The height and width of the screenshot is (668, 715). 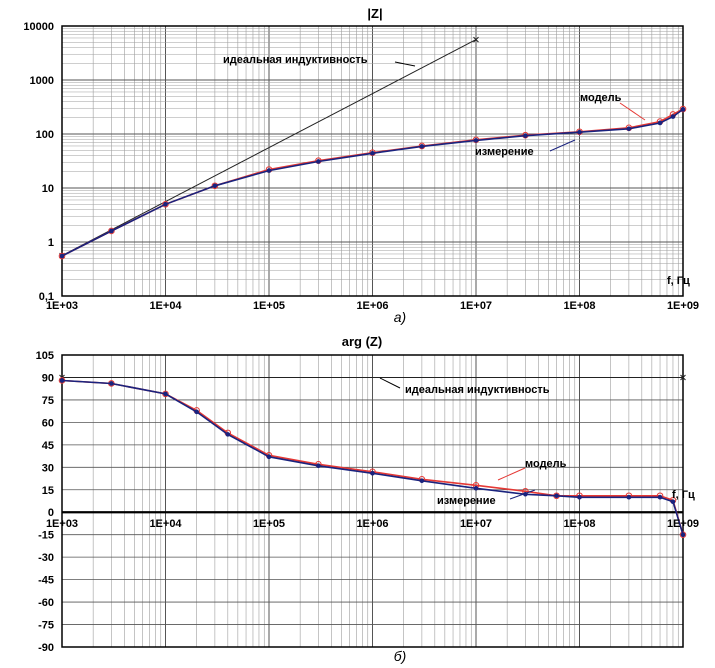 What do you see at coordinates (579, 524) in the screenshot?
I see `phase-x-tick-label: 1E+08` at bounding box center [579, 524].